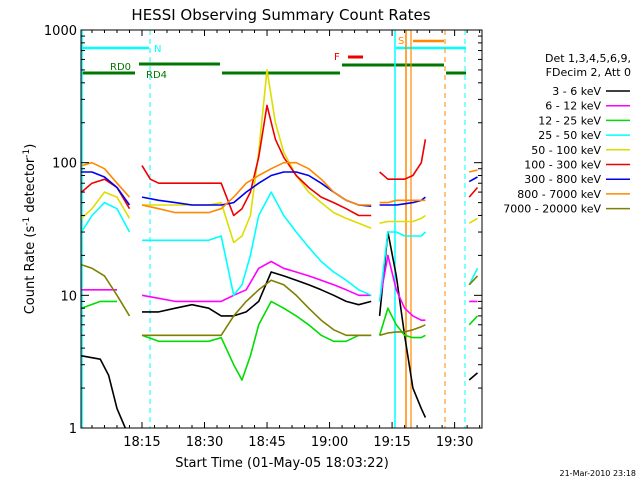 This screenshot has width=640, height=480. Describe the element at coordinates (562, 165) in the screenshot. I see `legend-entry-label: 100 - 300 keV` at that location.